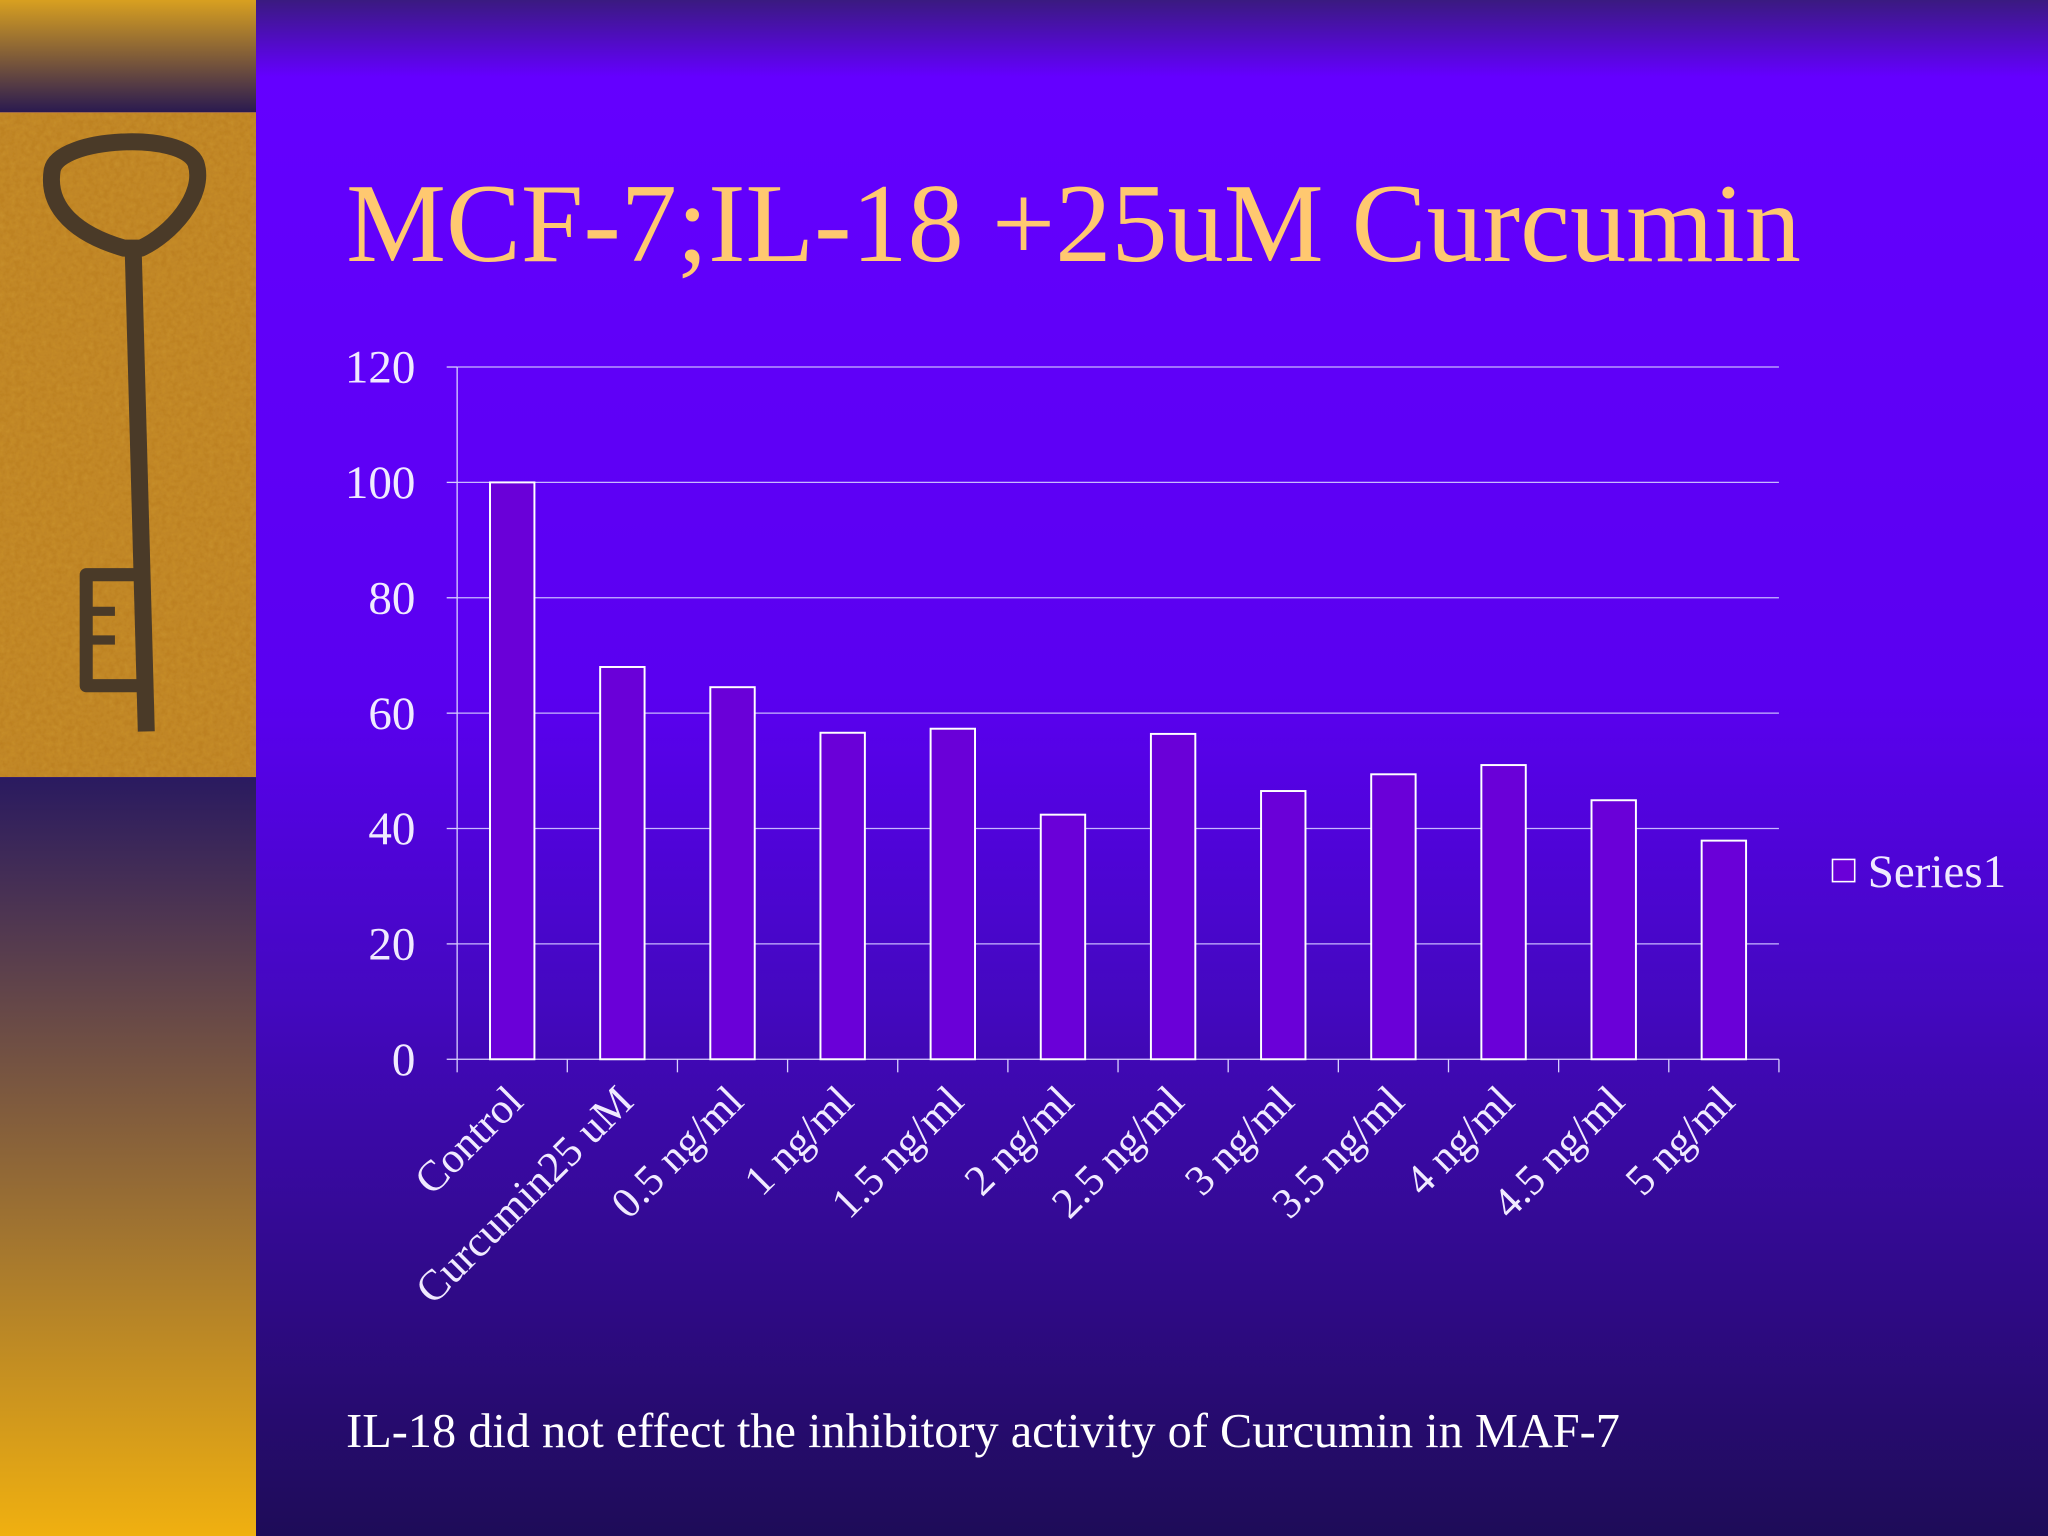  Describe the element at coordinates (380, 483) in the screenshot. I see `y-tick-label: 100` at that location.